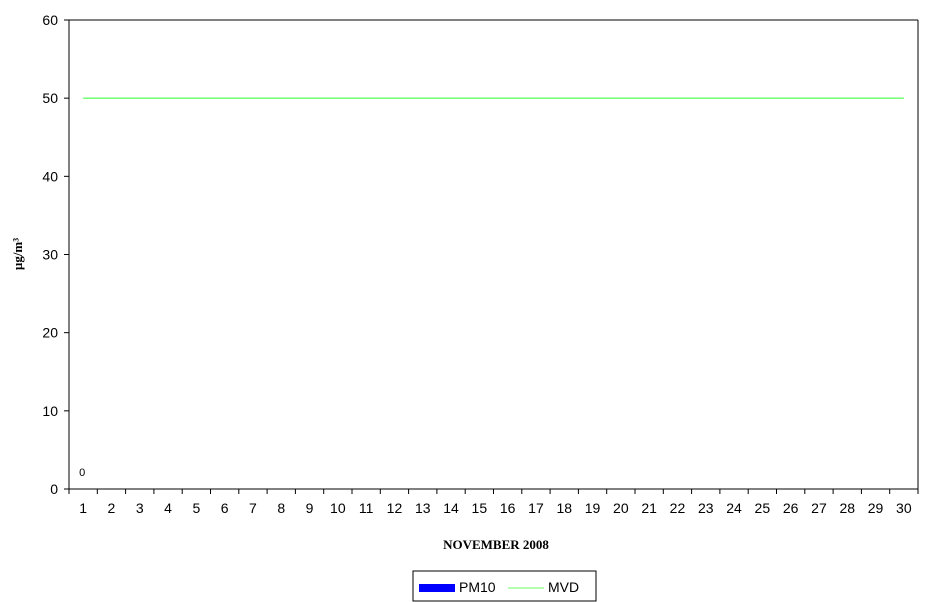 This screenshot has width=930, height=602. What do you see at coordinates (50, 98) in the screenshot?
I see `y-tick-label: 50` at bounding box center [50, 98].